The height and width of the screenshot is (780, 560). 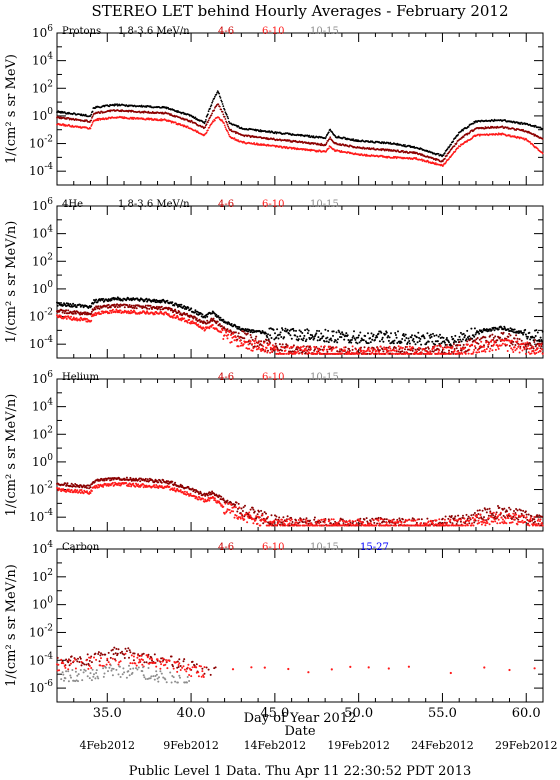 What do you see at coordinates (154, 31) in the screenshot?
I see `legend-entry: 1.8-3.6 MeV/n` at bounding box center [154, 31].